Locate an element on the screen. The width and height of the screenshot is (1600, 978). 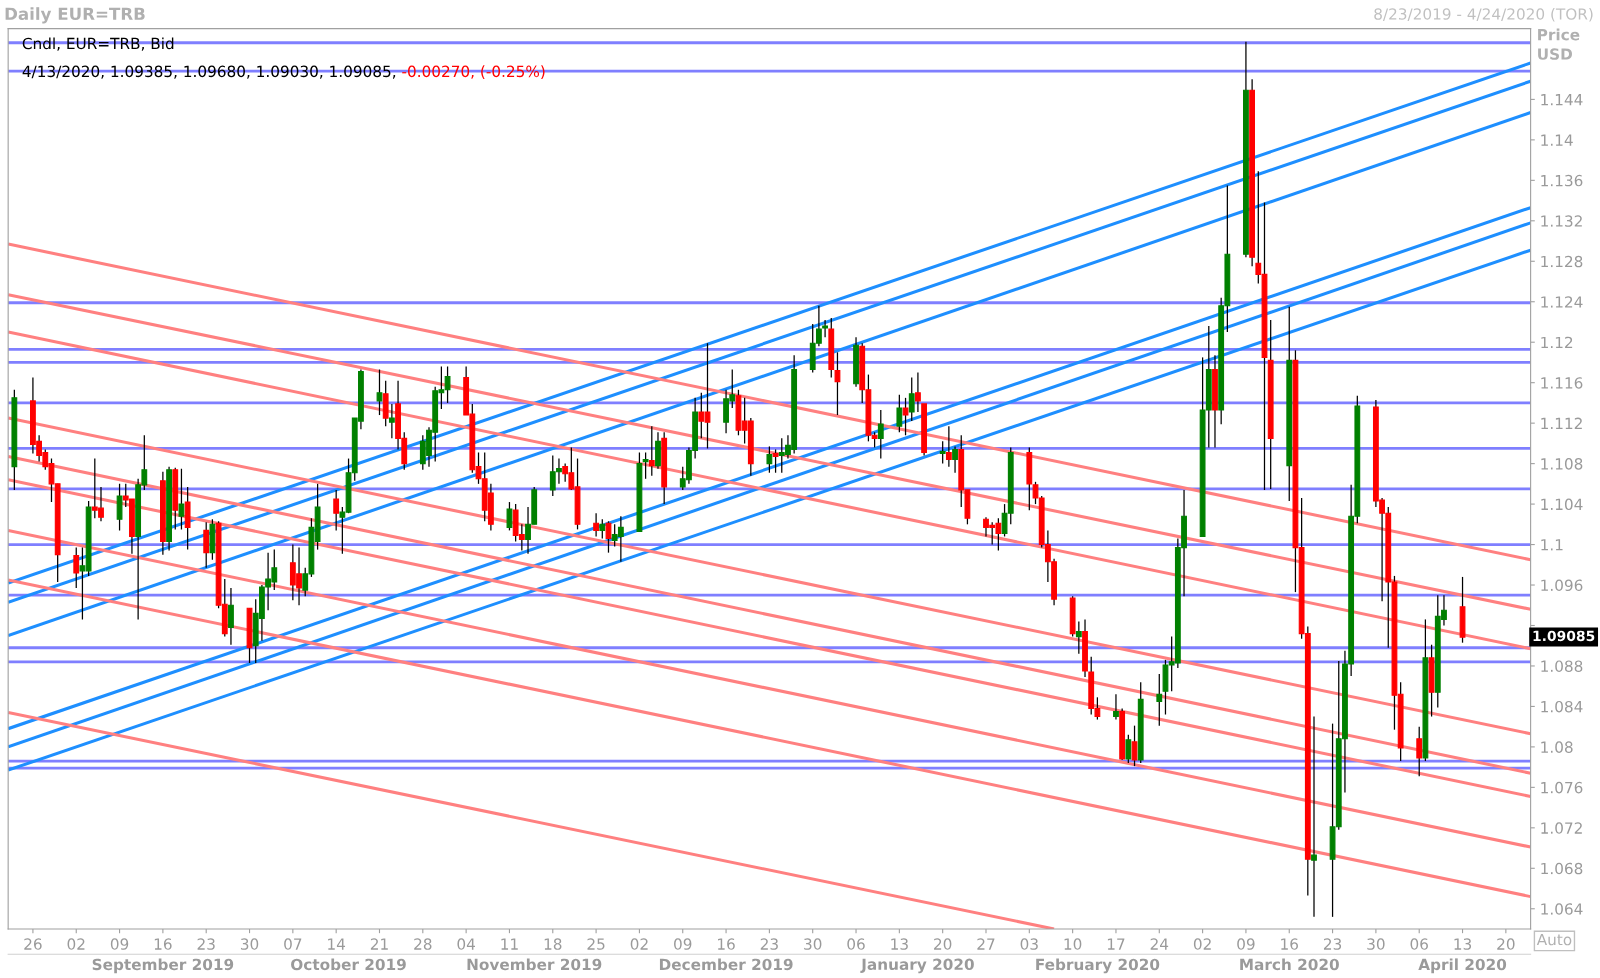
x2-tick-label: January 2020 is located at coordinates (917, 966).